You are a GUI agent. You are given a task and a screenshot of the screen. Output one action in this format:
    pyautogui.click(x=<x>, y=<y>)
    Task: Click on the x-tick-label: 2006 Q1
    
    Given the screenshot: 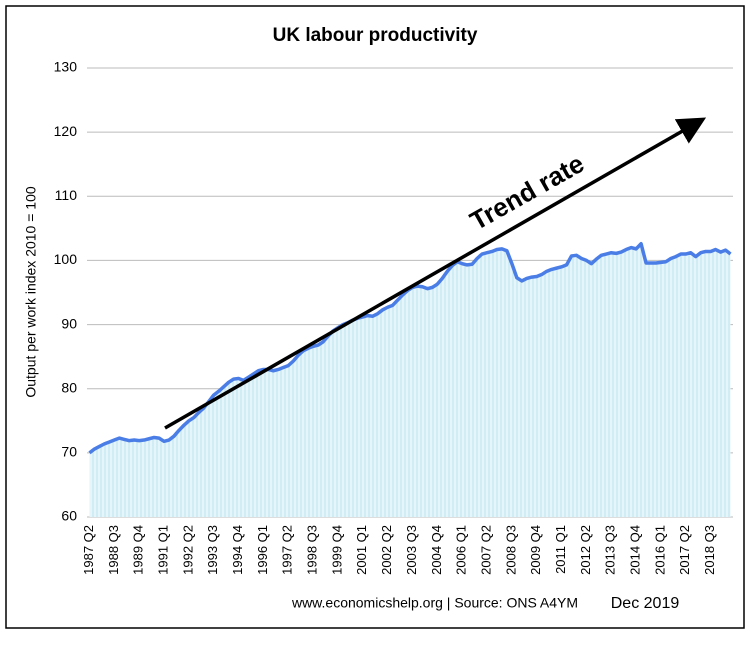 What is the action you would take?
    pyautogui.click(x=461, y=550)
    